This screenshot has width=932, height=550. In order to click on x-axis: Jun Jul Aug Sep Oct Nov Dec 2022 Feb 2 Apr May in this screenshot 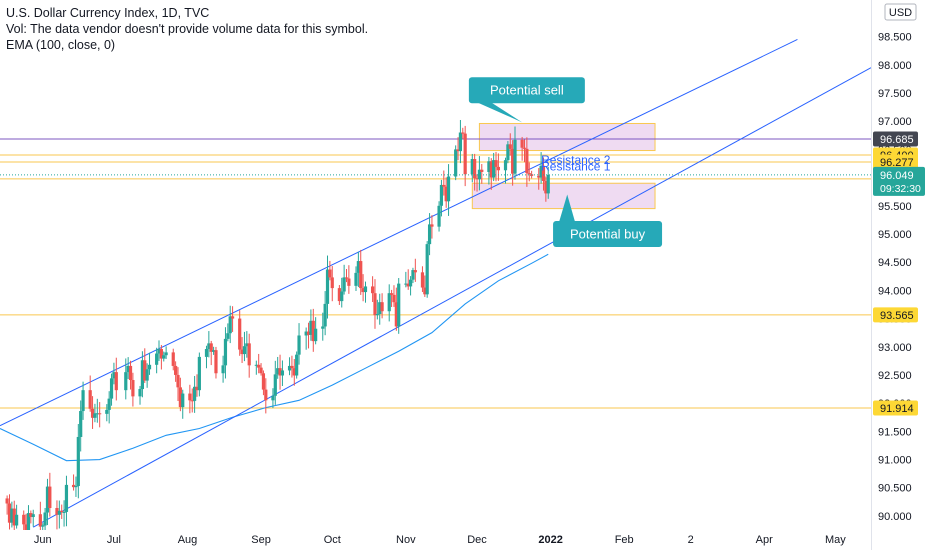, I will do `click(440, 540)`.